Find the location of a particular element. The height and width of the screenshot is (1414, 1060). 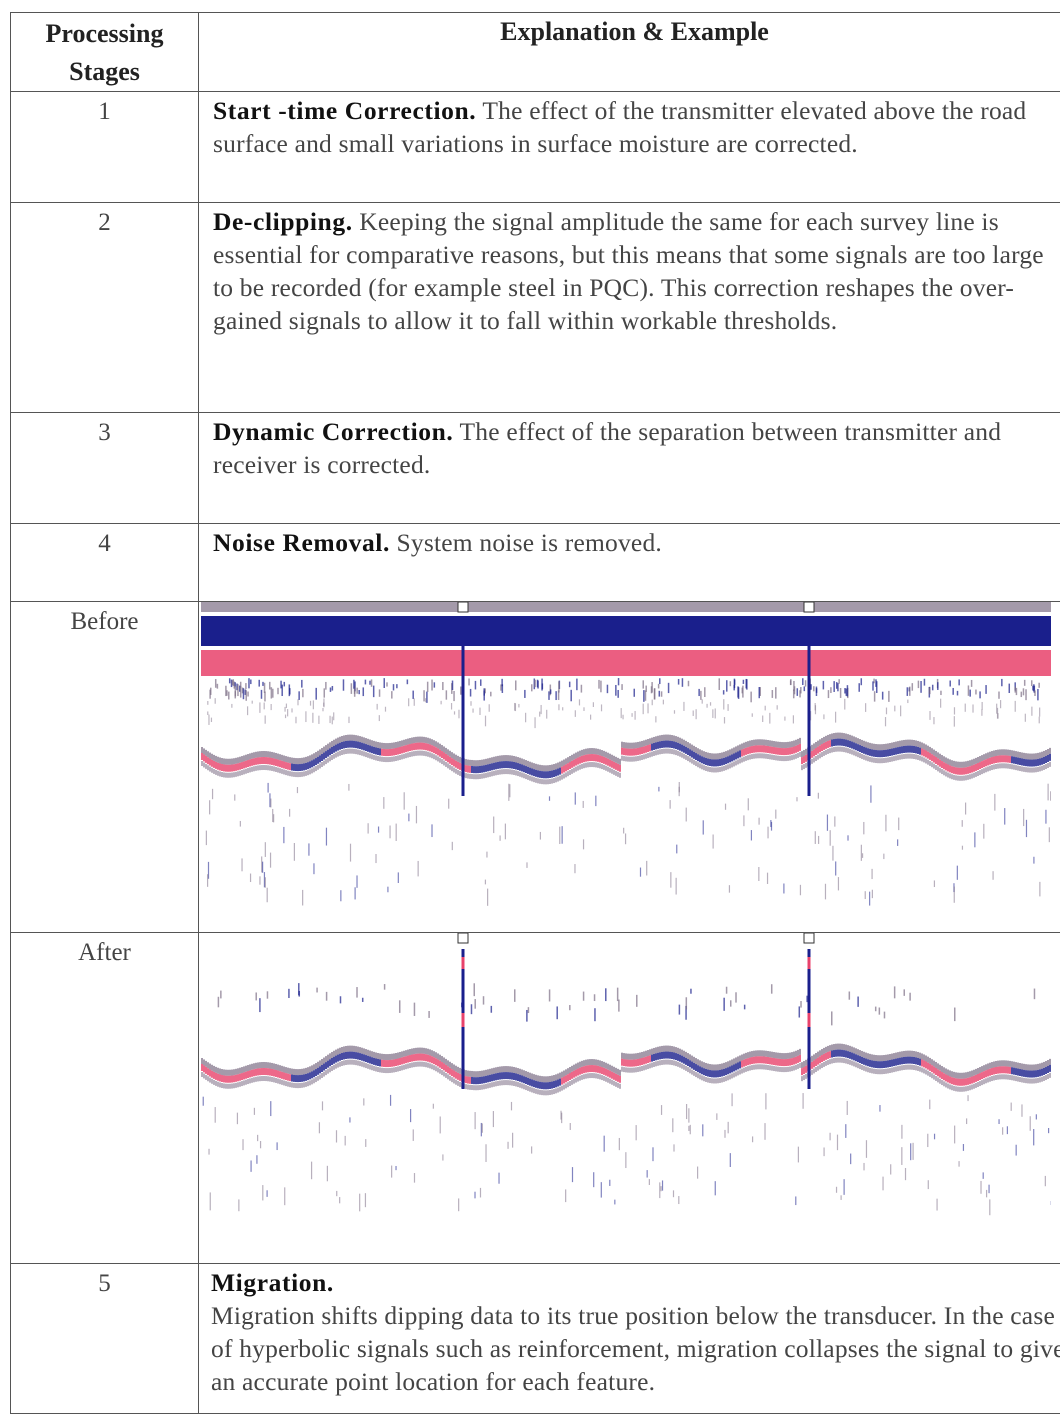

stage-title: Dynamic Correction. is located at coordinates (333, 431).